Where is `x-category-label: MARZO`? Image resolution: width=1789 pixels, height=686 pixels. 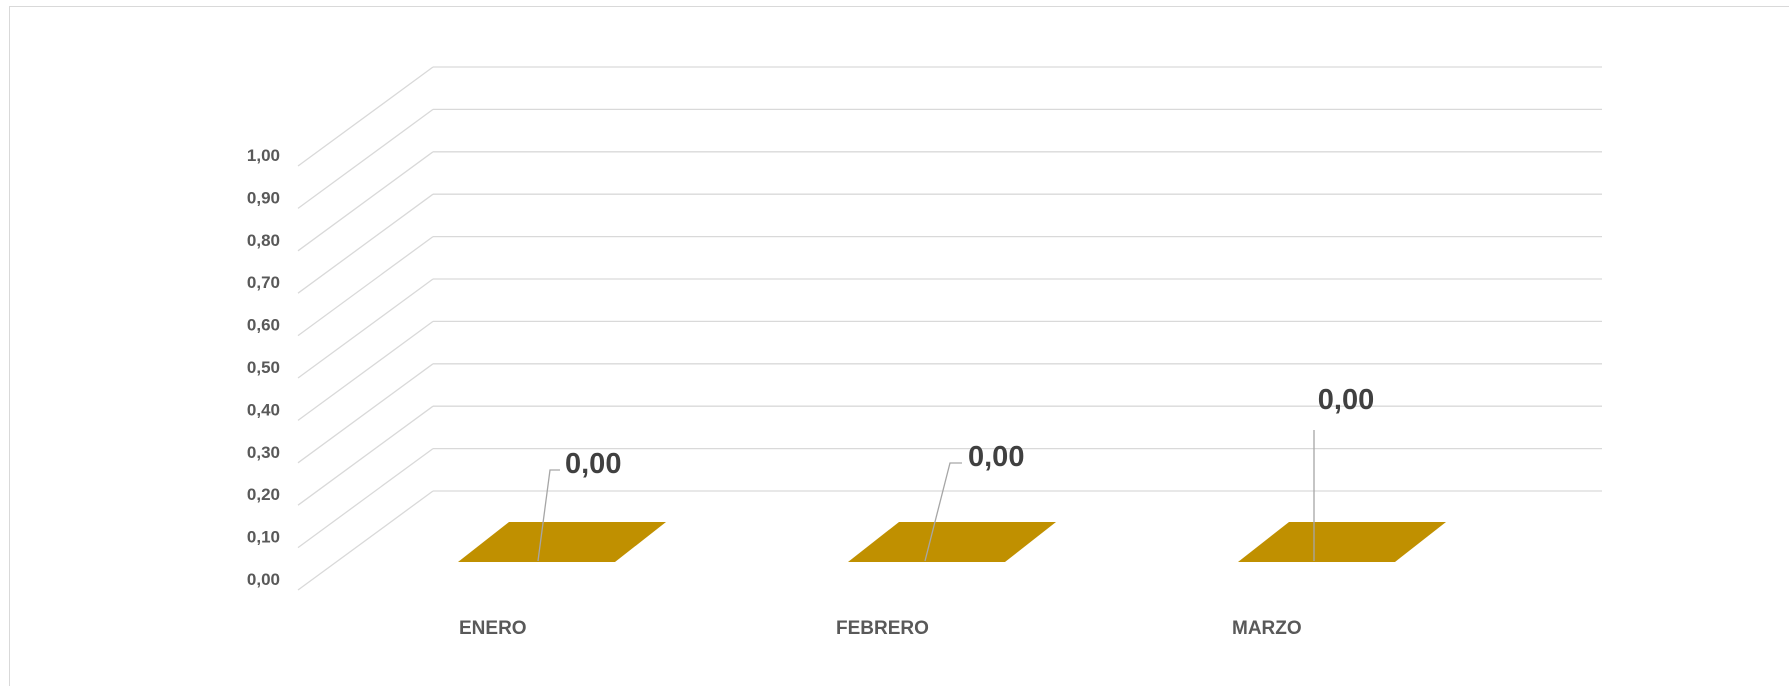
x-category-label: MARZO is located at coordinates (1267, 628).